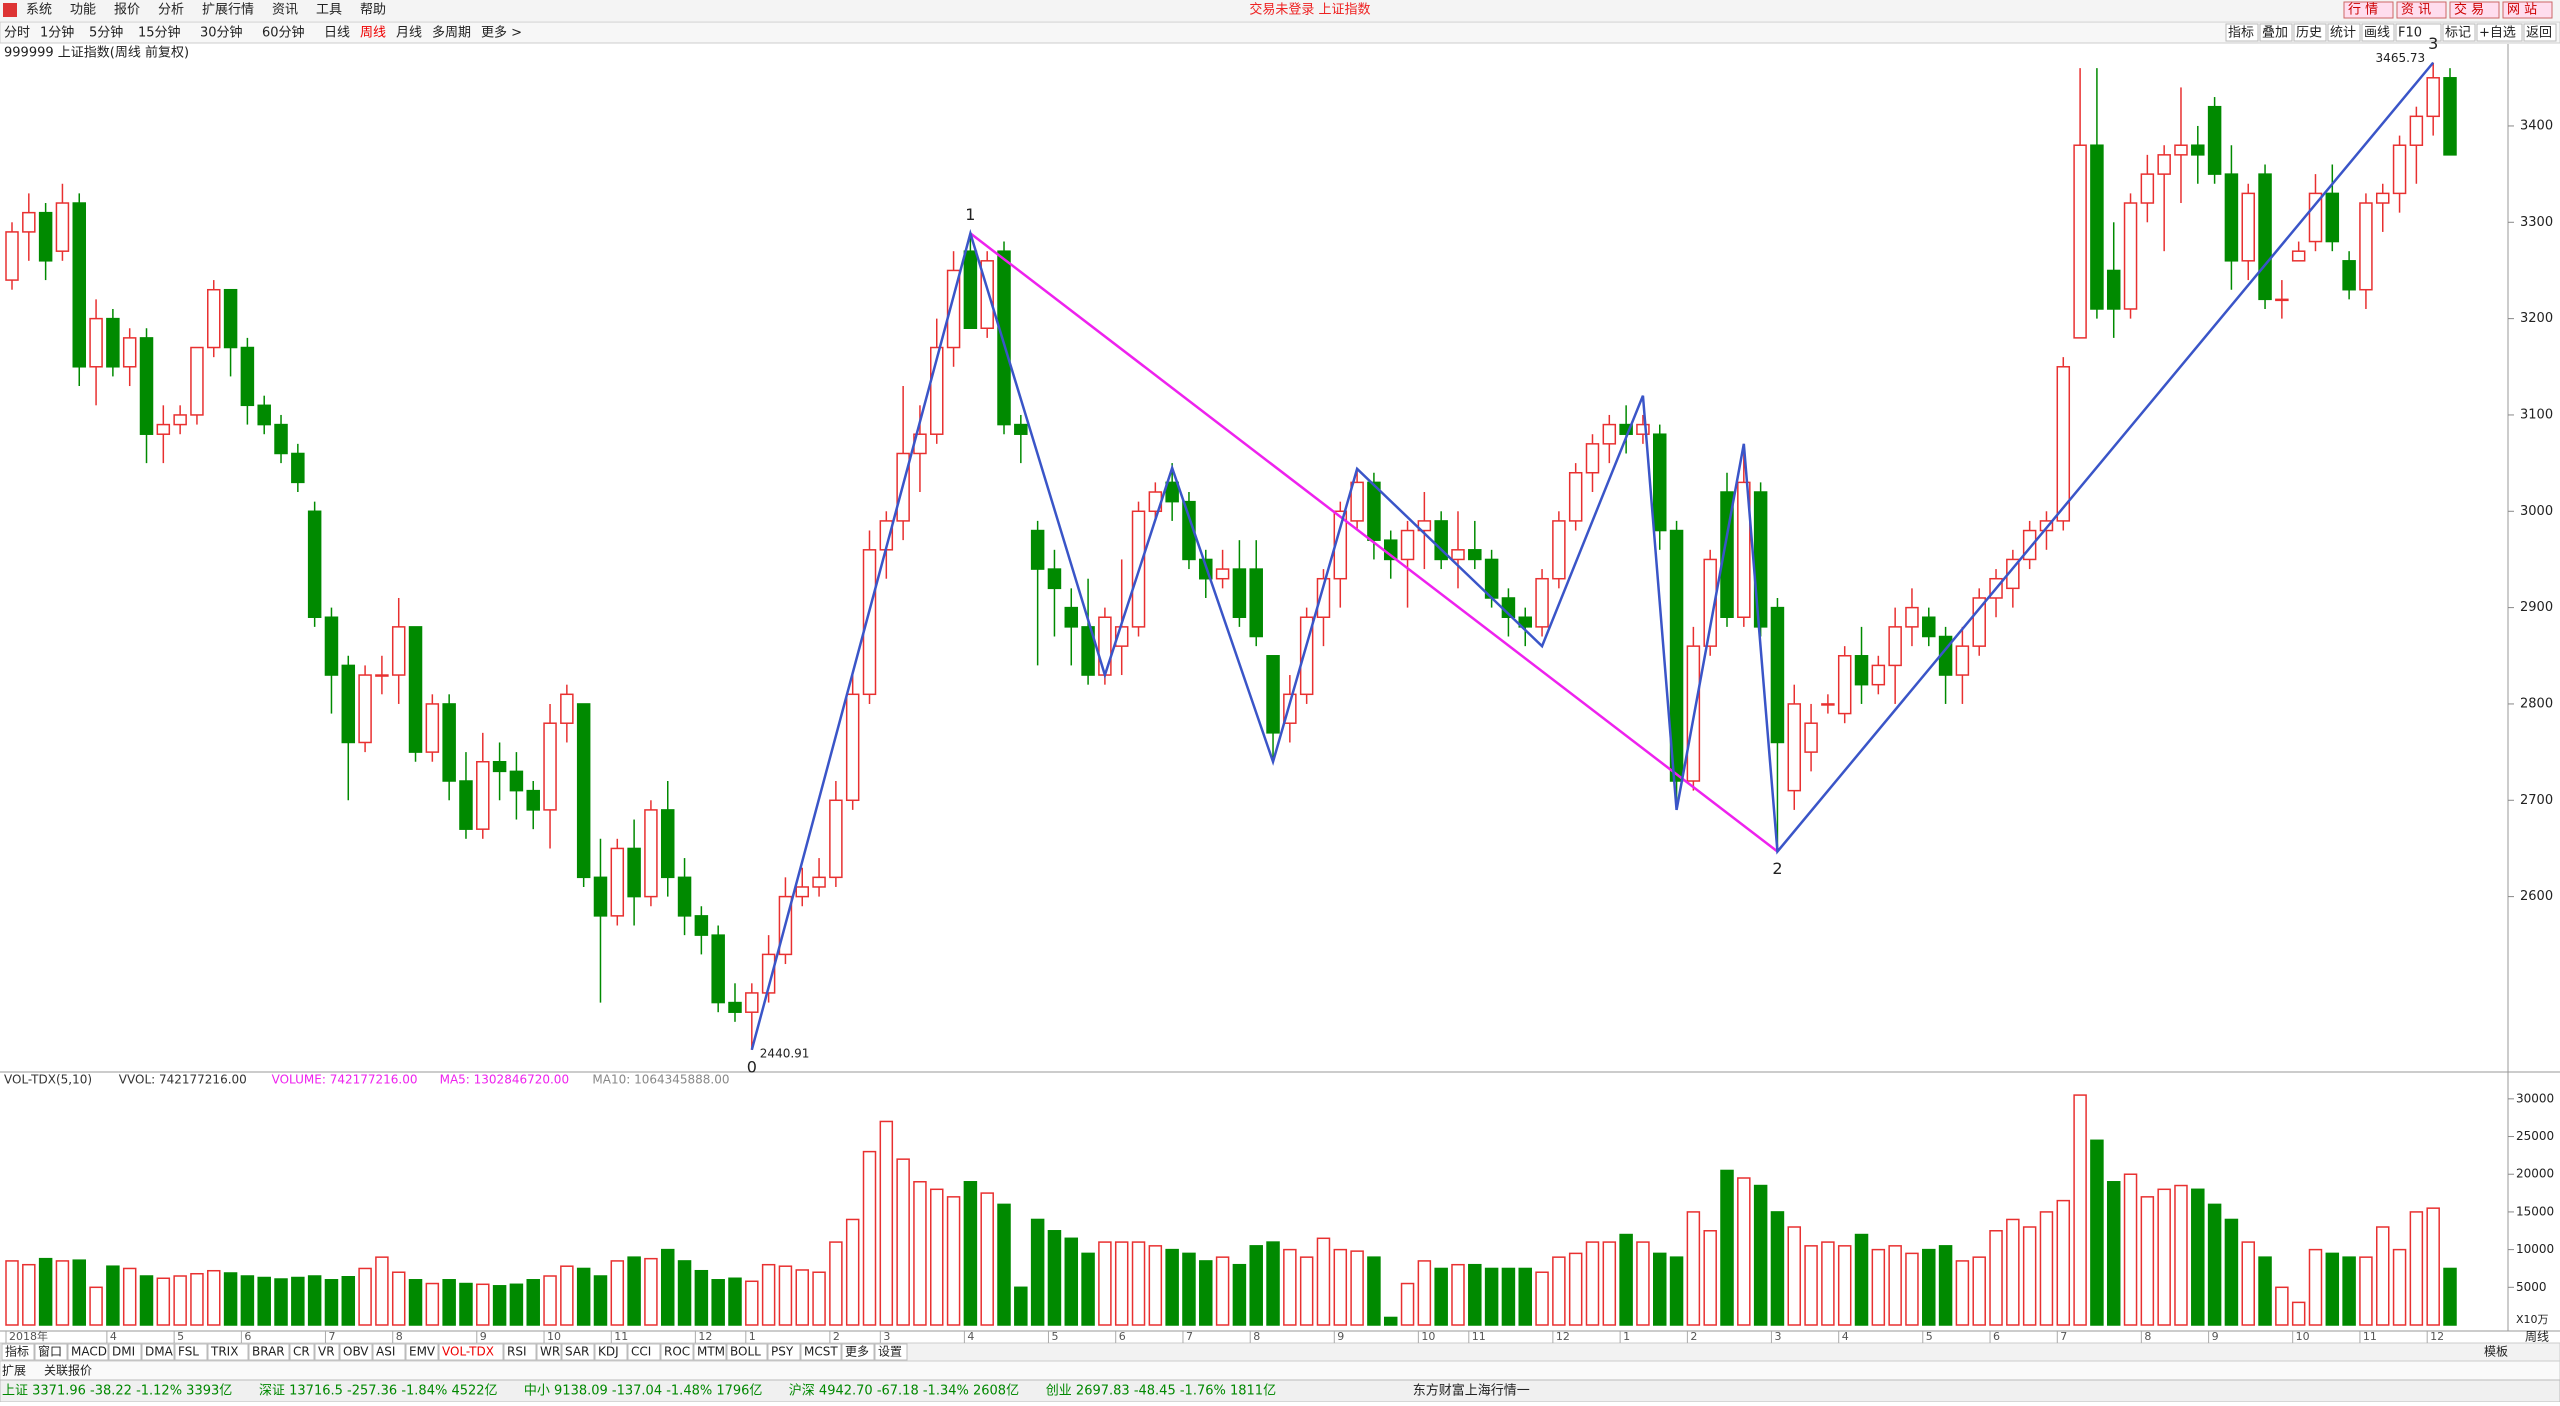 This screenshot has height=1406, width=2560. Describe the element at coordinates (221, 33) in the screenshot. I see `period-tab: 30分钟` at that location.